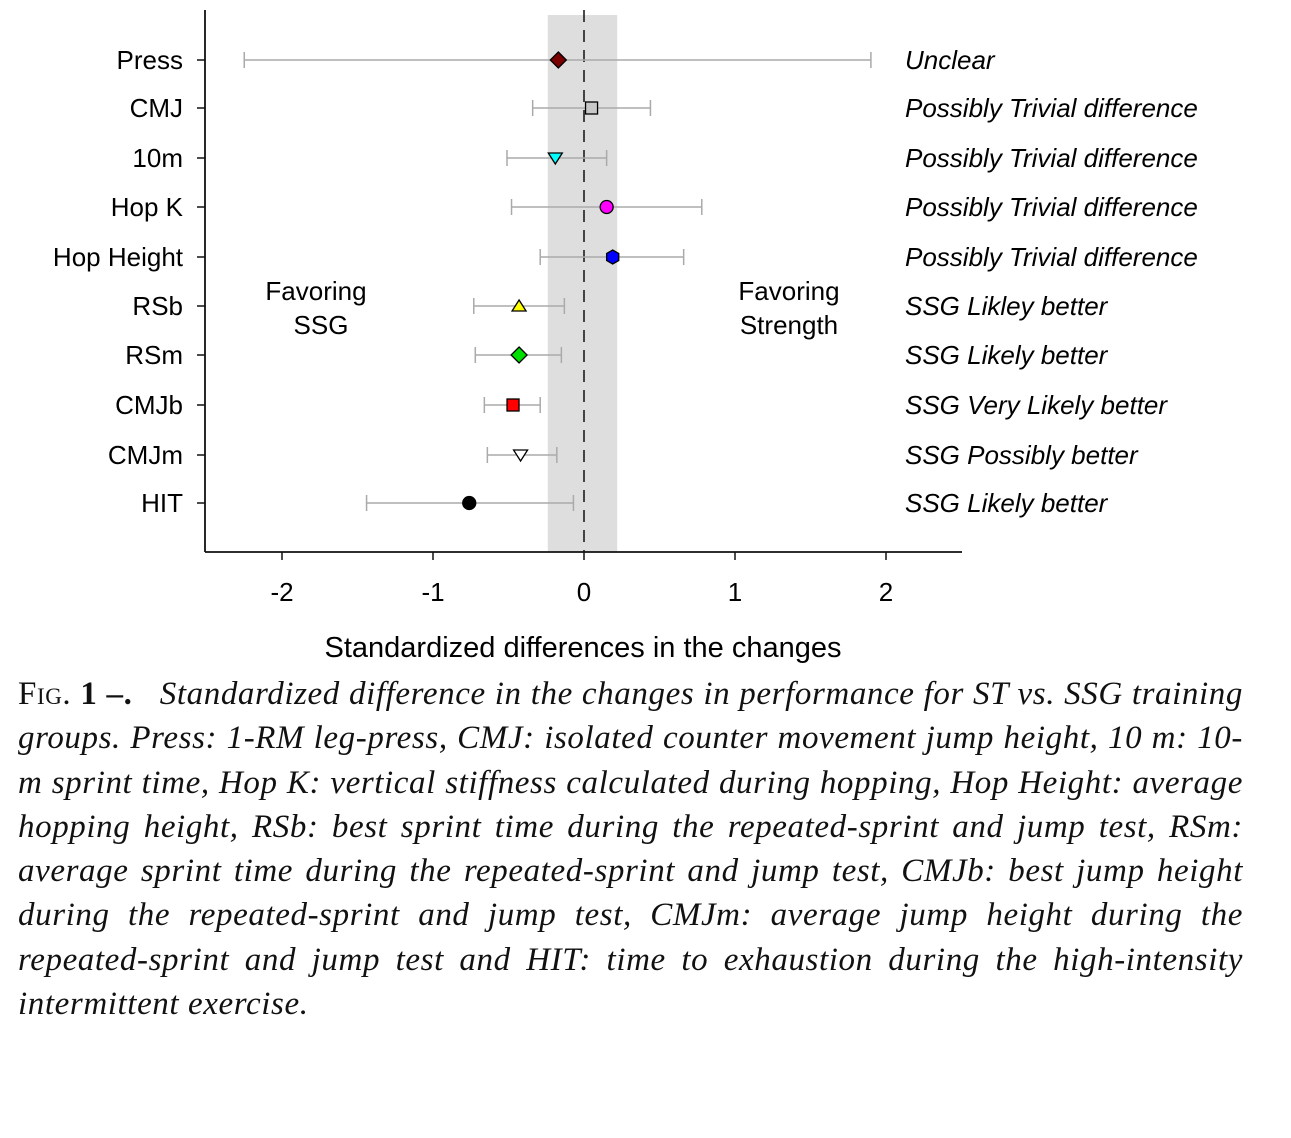 This screenshot has height=1138, width=1291. What do you see at coordinates (157, 158) in the screenshot?
I see `row-label: 10m` at bounding box center [157, 158].